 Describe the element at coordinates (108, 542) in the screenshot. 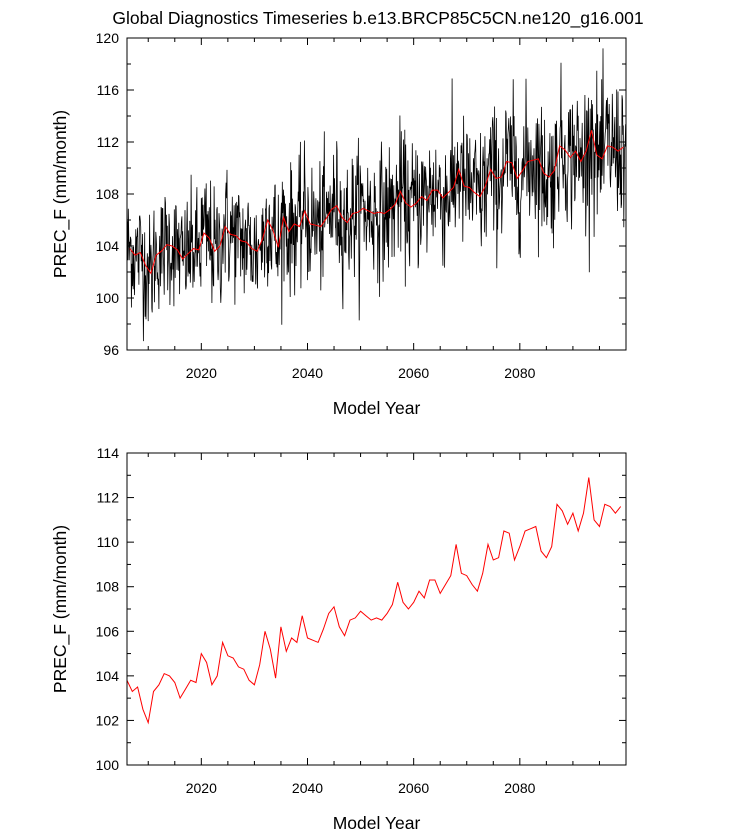

I see `y-tick-label: 110` at that location.